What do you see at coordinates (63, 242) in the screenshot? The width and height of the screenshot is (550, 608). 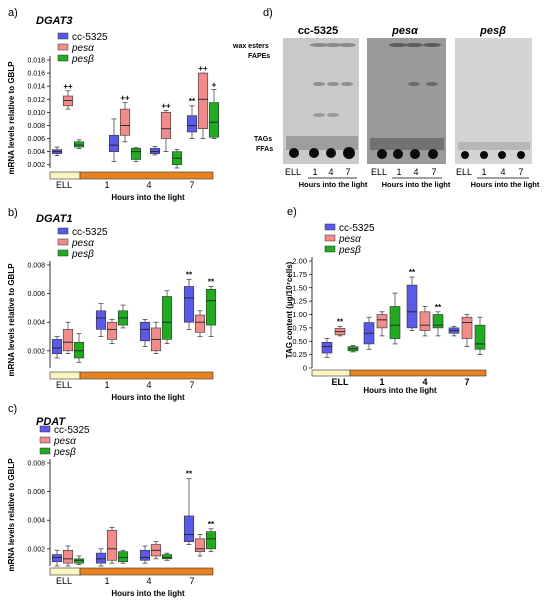 I see `legend-b-swatch-pesa` at bounding box center [63, 242].